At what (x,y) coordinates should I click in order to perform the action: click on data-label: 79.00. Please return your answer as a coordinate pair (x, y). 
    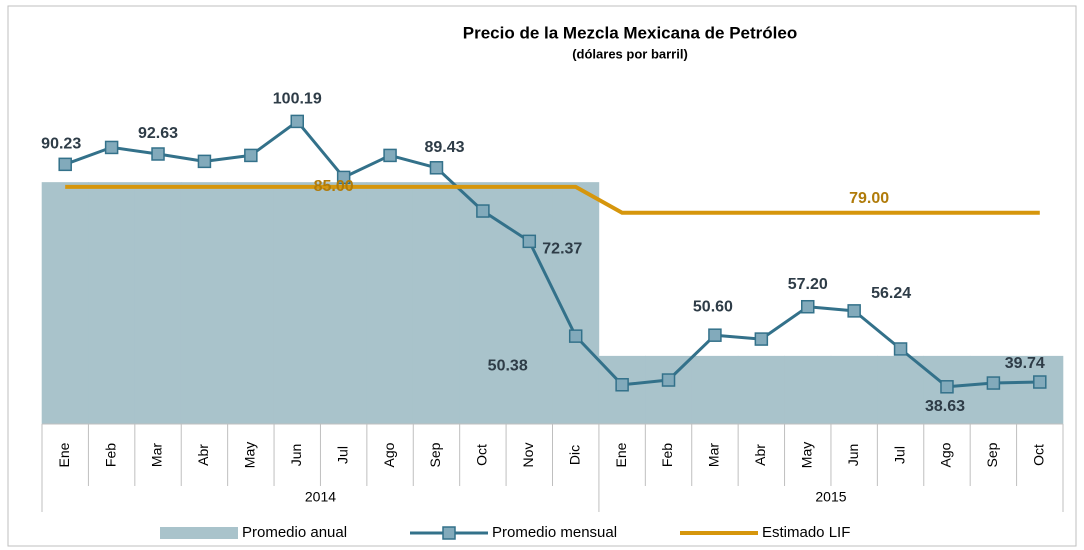
    Looking at the image, I should click on (869, 198).